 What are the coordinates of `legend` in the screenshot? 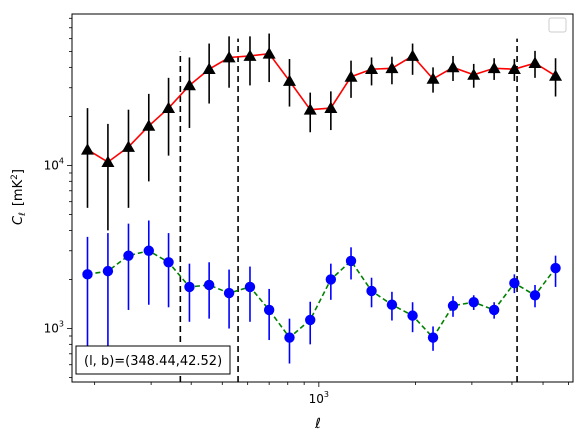 It's located at (557, 25).